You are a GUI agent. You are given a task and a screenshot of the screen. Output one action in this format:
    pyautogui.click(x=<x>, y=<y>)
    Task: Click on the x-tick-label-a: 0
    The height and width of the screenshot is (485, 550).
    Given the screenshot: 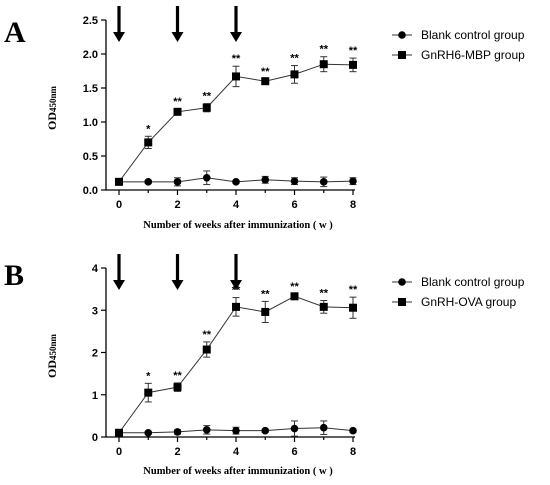 What is the action you would take?
    pyautogui.click(x=119, y=205)
    